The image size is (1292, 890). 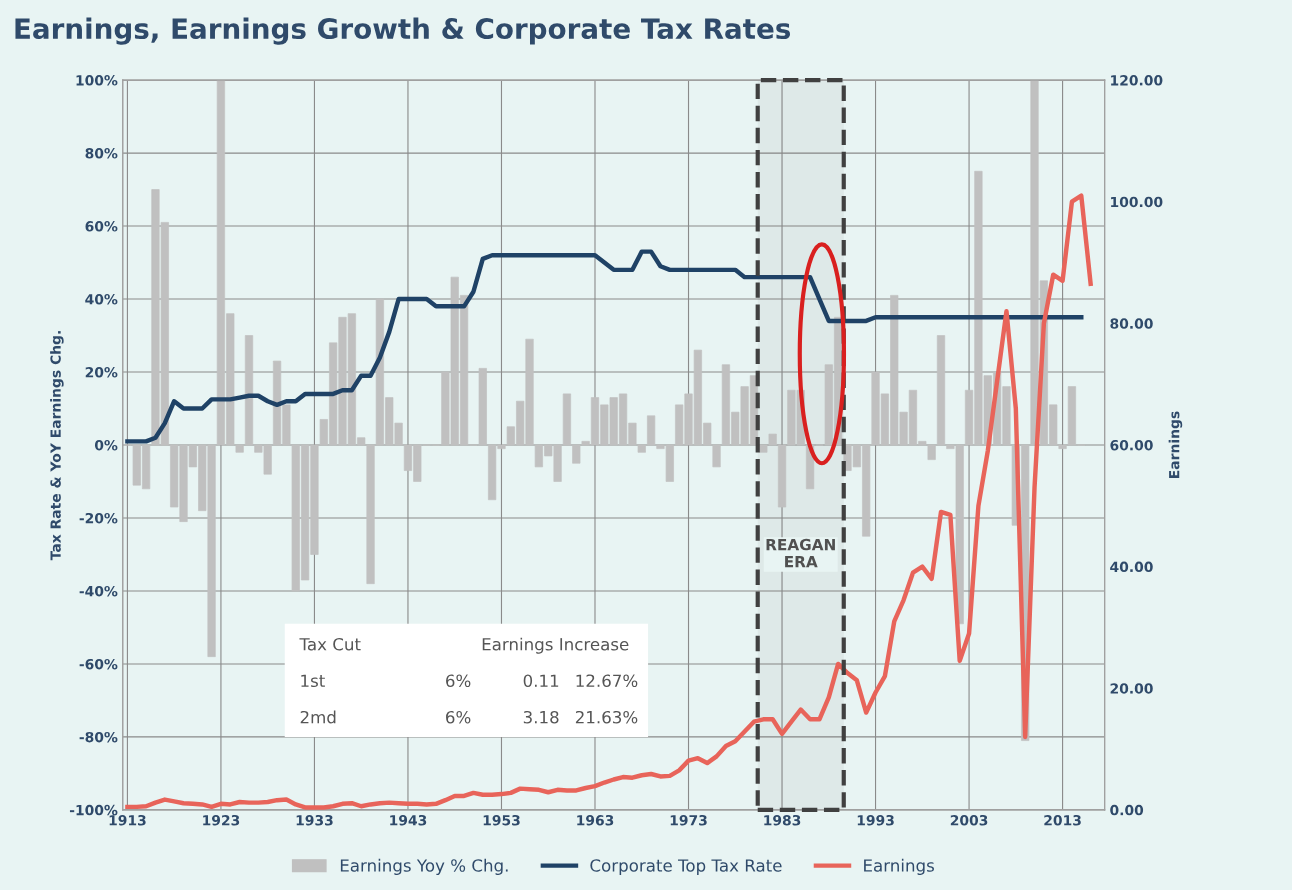 I want to click on annotation: Earnings Increase, so click(x=555, y=645).